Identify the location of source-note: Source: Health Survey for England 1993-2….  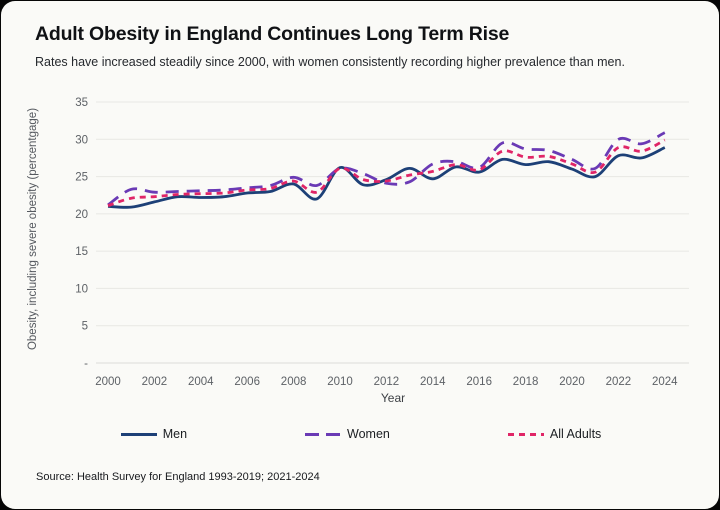
(178, 477).